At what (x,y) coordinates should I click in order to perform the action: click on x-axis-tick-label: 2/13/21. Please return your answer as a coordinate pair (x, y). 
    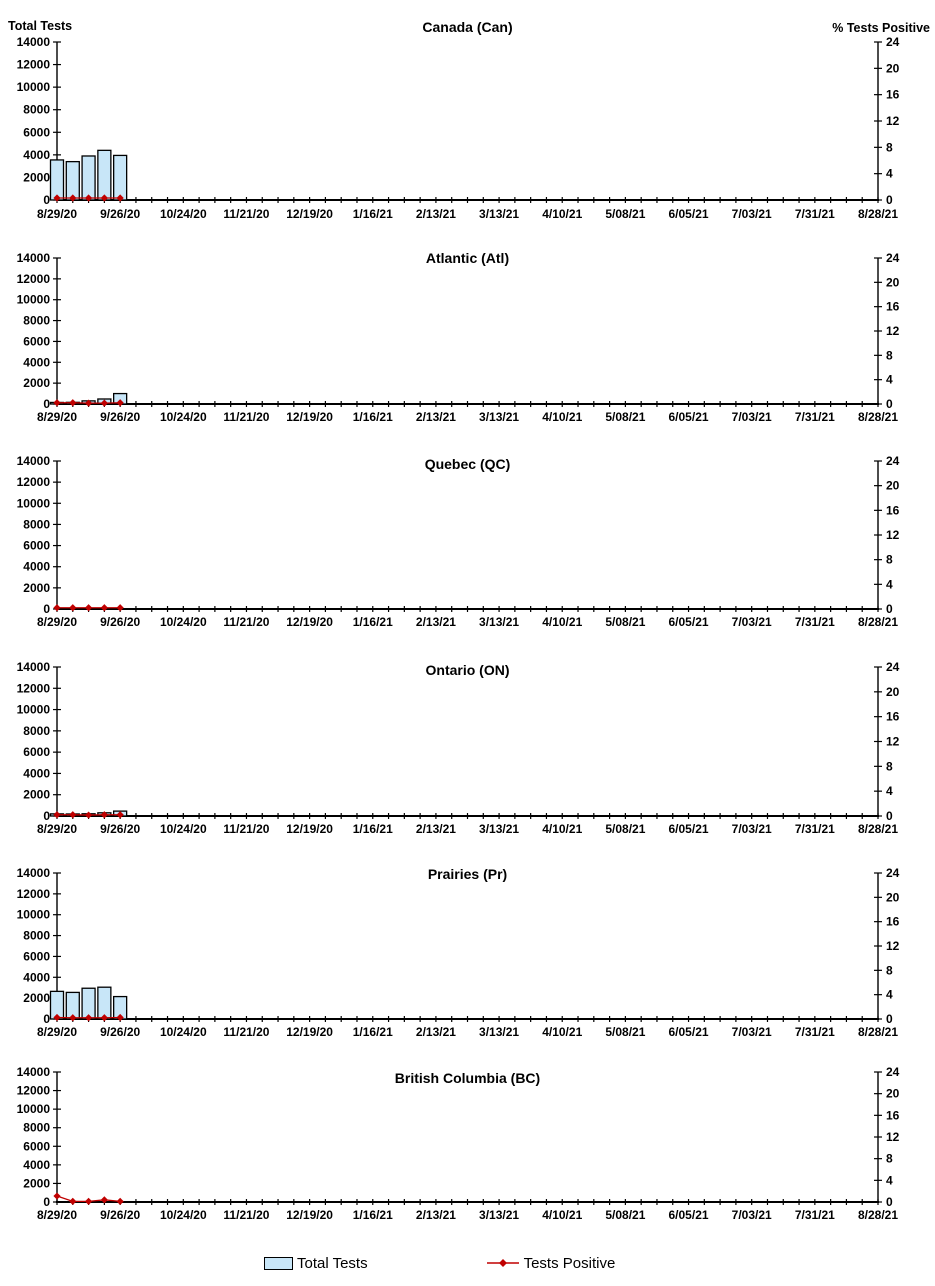
    Looking at the image, I should click on (436, 1215).